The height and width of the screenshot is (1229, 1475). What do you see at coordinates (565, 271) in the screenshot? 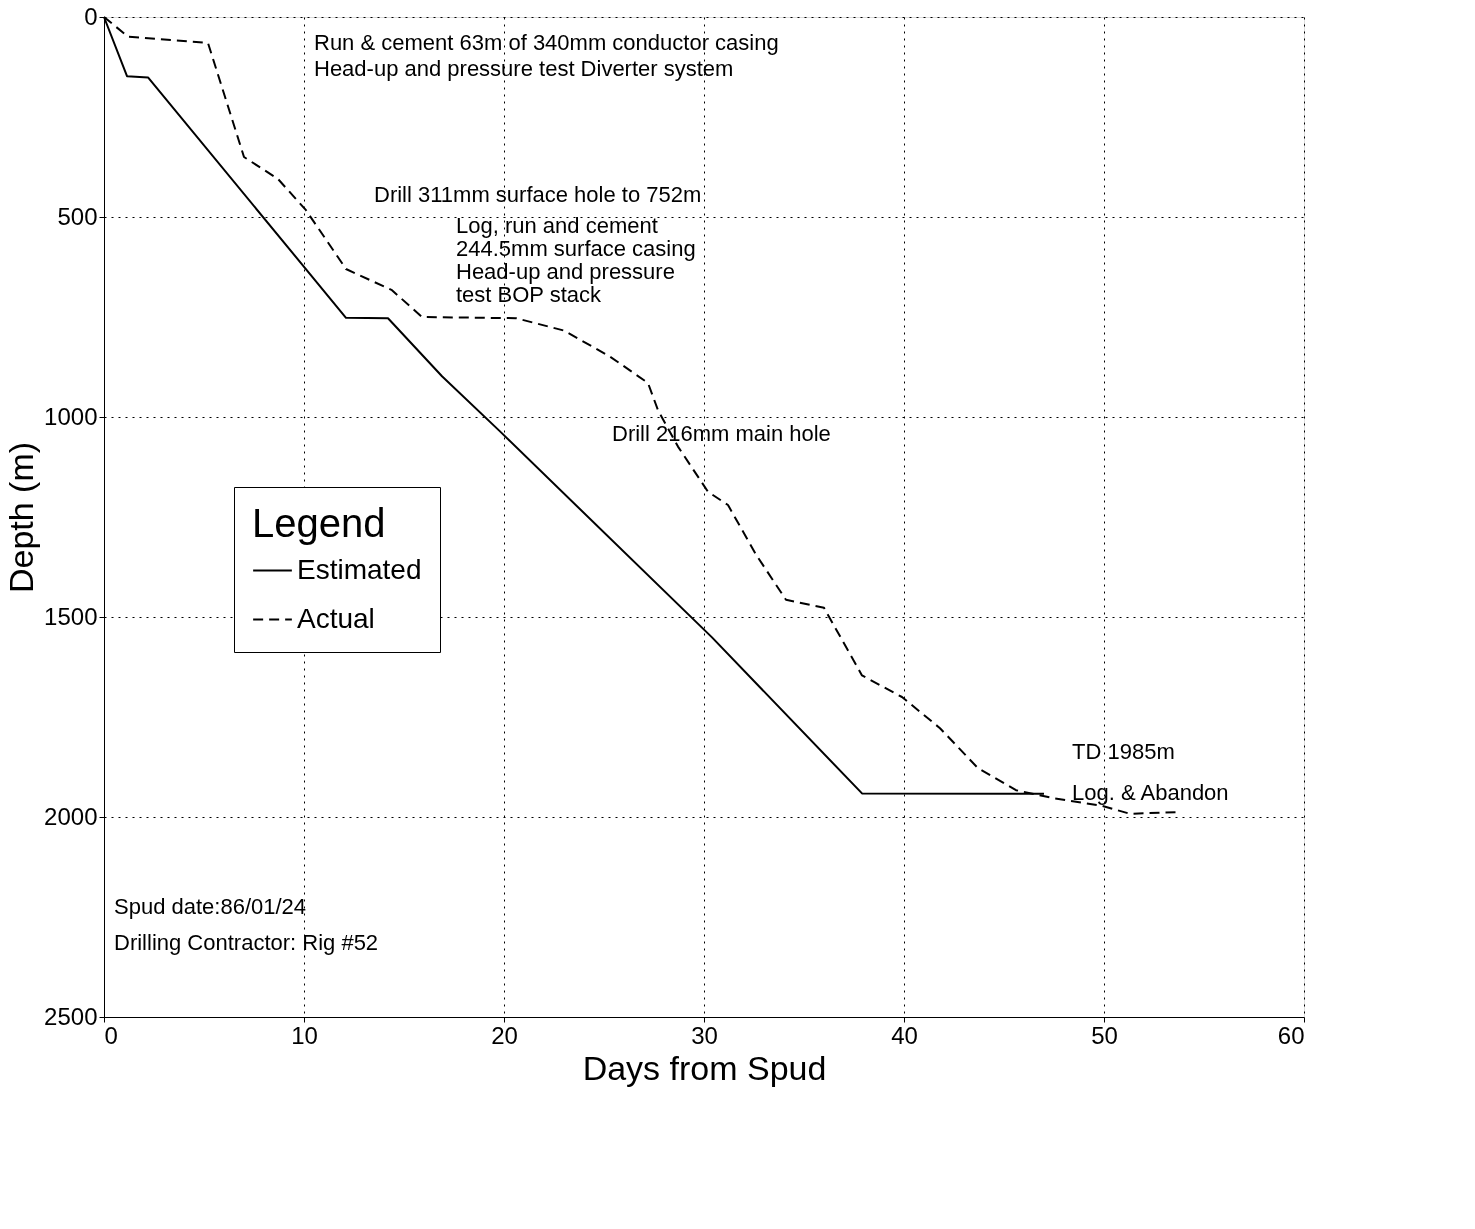
I see `annotation: Head-up and pressure` at bounding box center [565, 271].